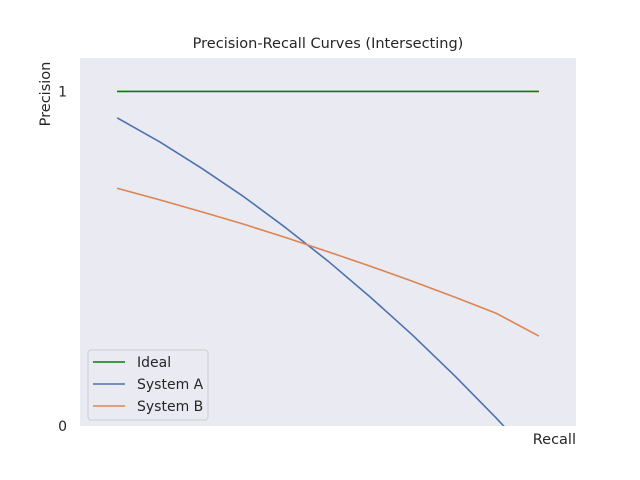  Describe the element at coordinates (170, 385) in the screenshot. I see `legend-label: System A` at that location.